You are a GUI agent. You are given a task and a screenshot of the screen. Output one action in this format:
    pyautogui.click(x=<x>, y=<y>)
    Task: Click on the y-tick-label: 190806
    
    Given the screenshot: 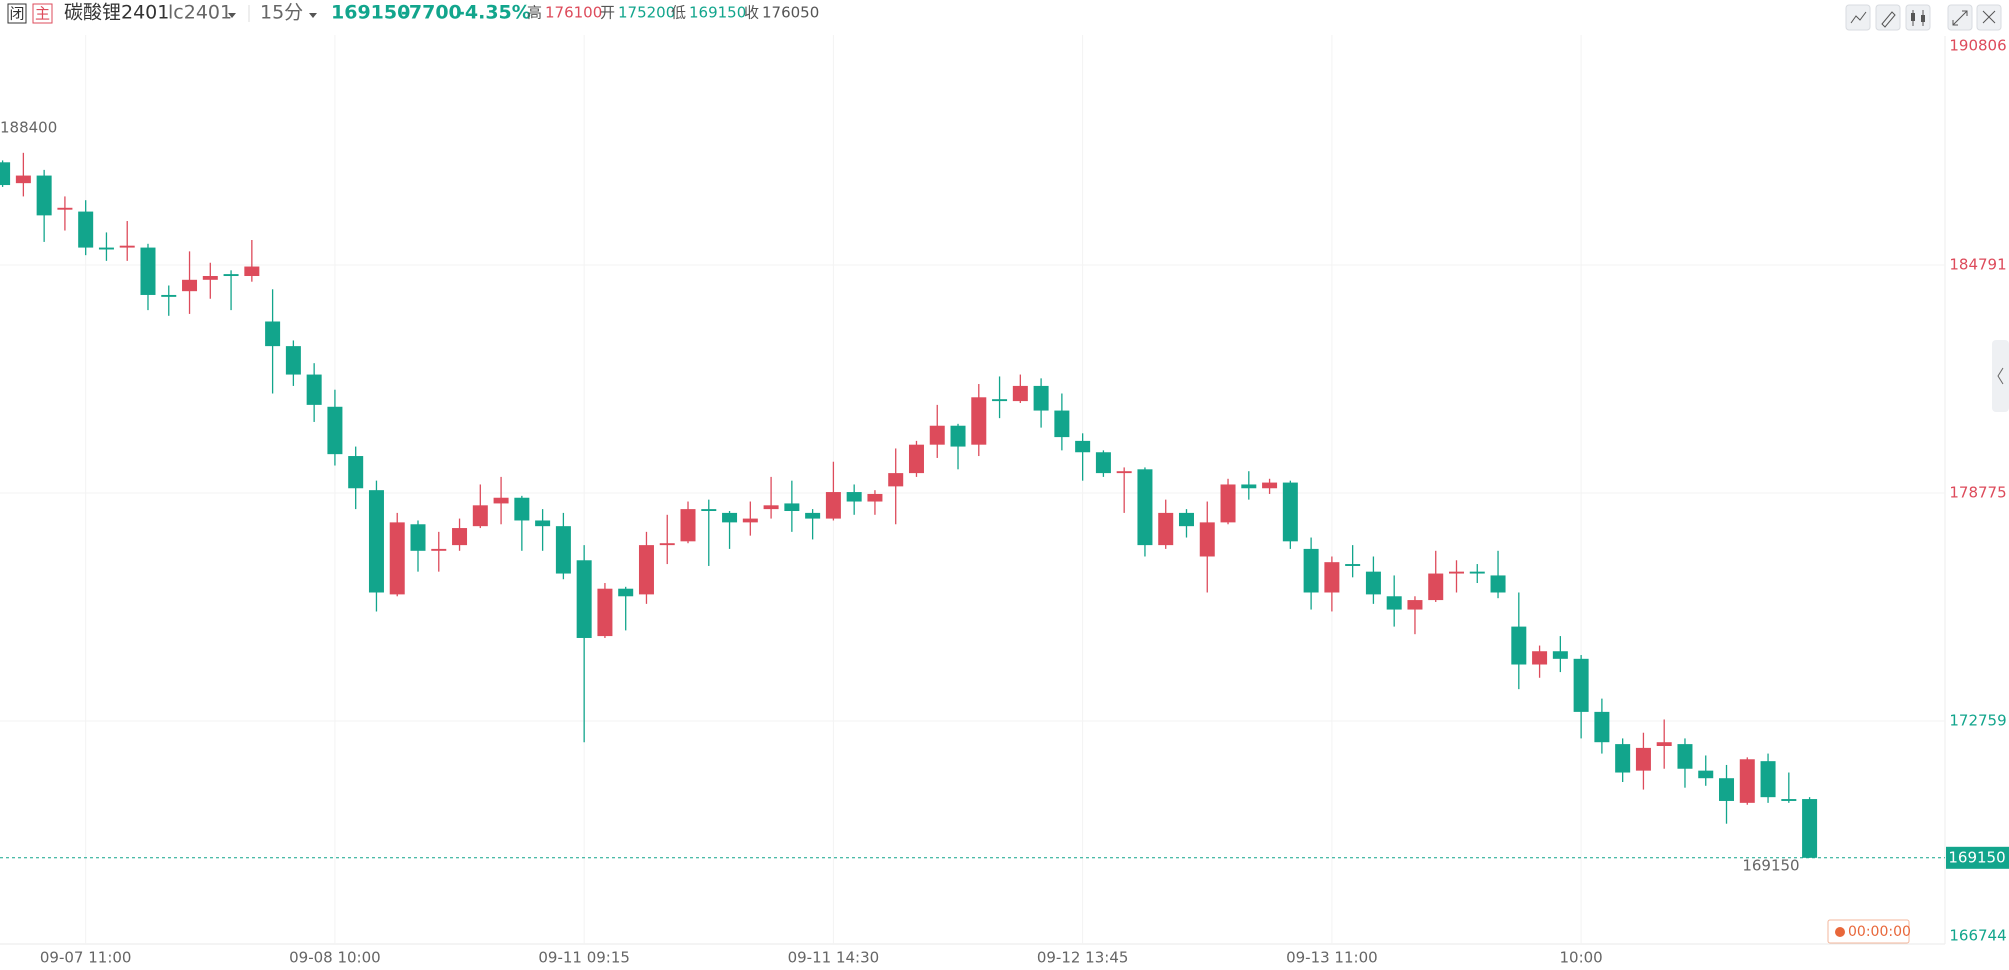 What is the action you would take?
    pyautogui.click(x=1977, y=46)
    